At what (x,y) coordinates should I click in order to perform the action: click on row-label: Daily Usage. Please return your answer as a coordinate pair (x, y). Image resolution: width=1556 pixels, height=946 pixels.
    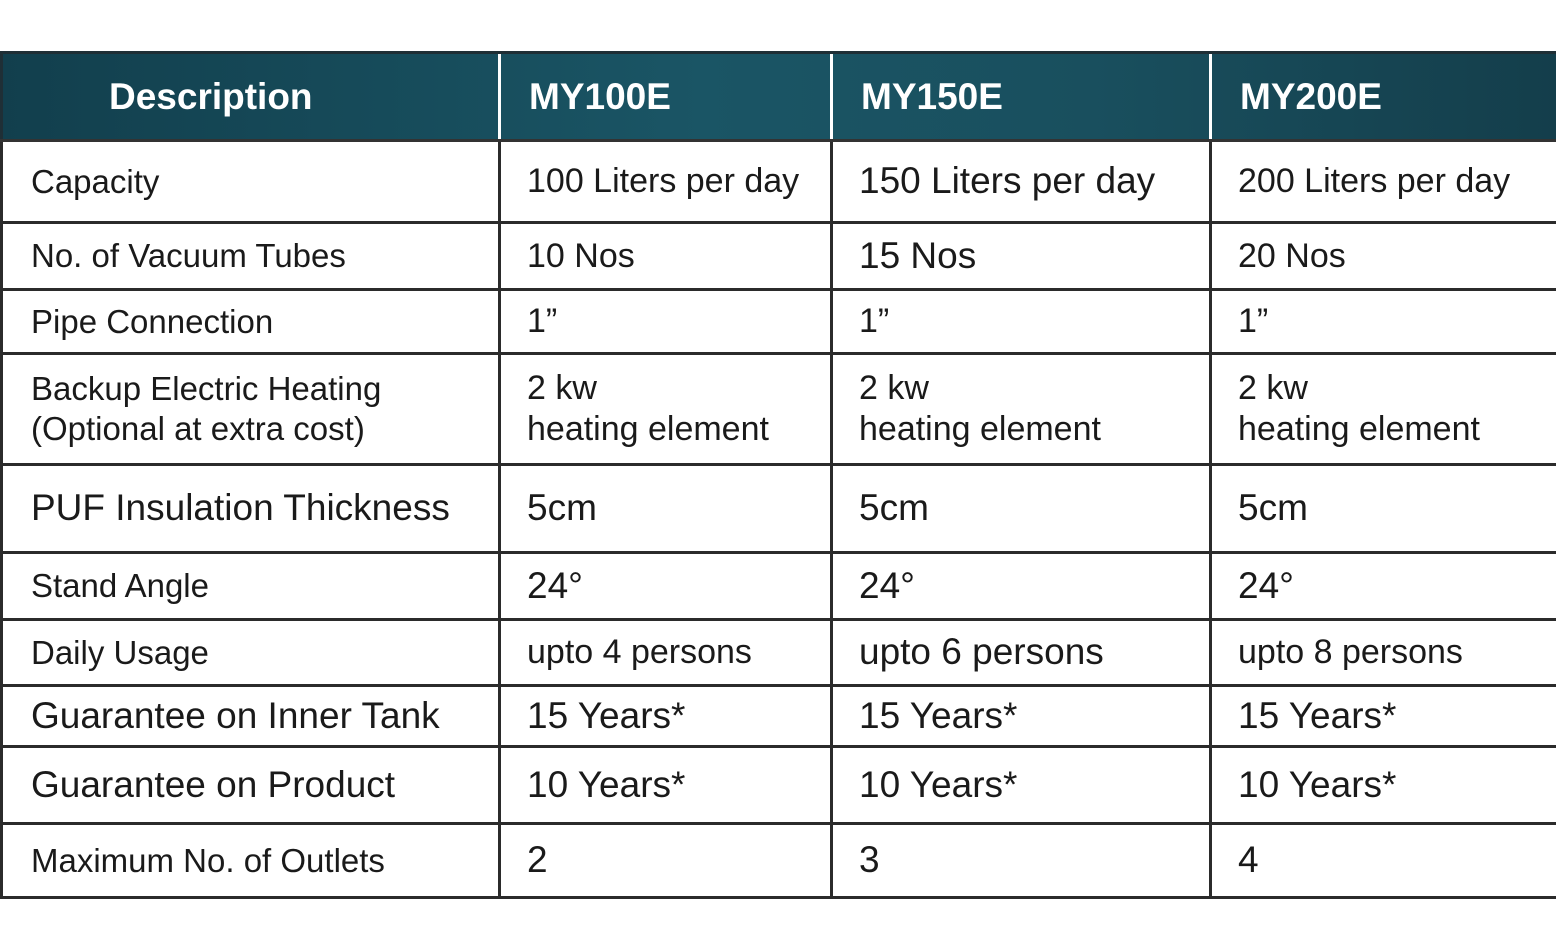
    Looking at the image, I should click on (250, 652).